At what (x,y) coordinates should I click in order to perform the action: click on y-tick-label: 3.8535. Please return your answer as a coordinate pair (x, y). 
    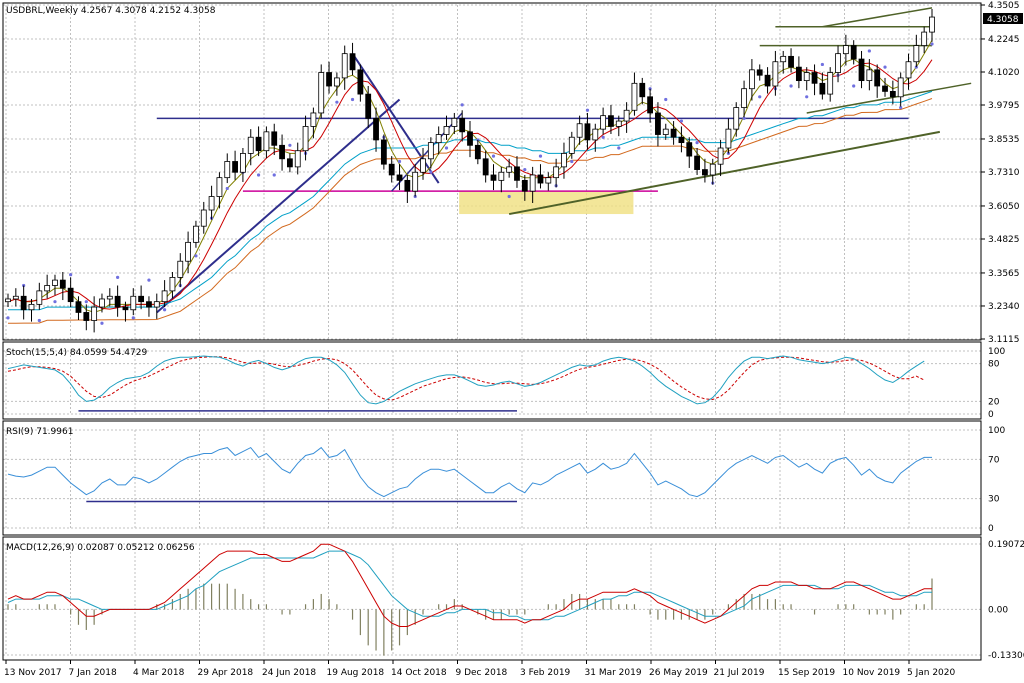
    Looking at the image, I should click on (1004, 140).